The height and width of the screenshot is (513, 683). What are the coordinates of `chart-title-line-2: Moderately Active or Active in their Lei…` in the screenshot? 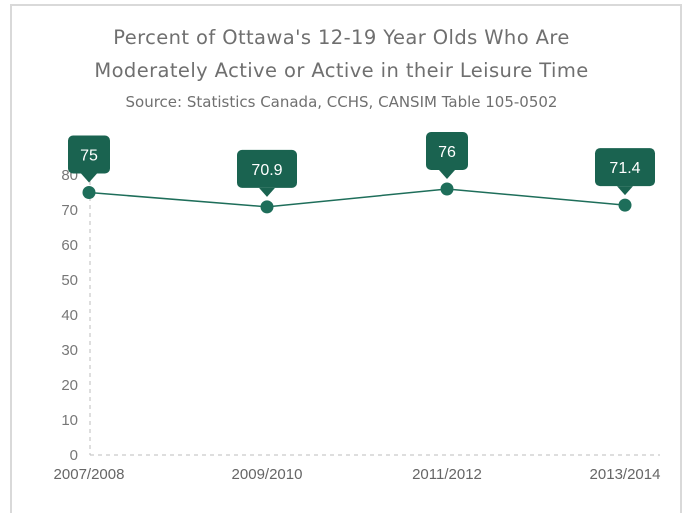 It's located at (341, 70).